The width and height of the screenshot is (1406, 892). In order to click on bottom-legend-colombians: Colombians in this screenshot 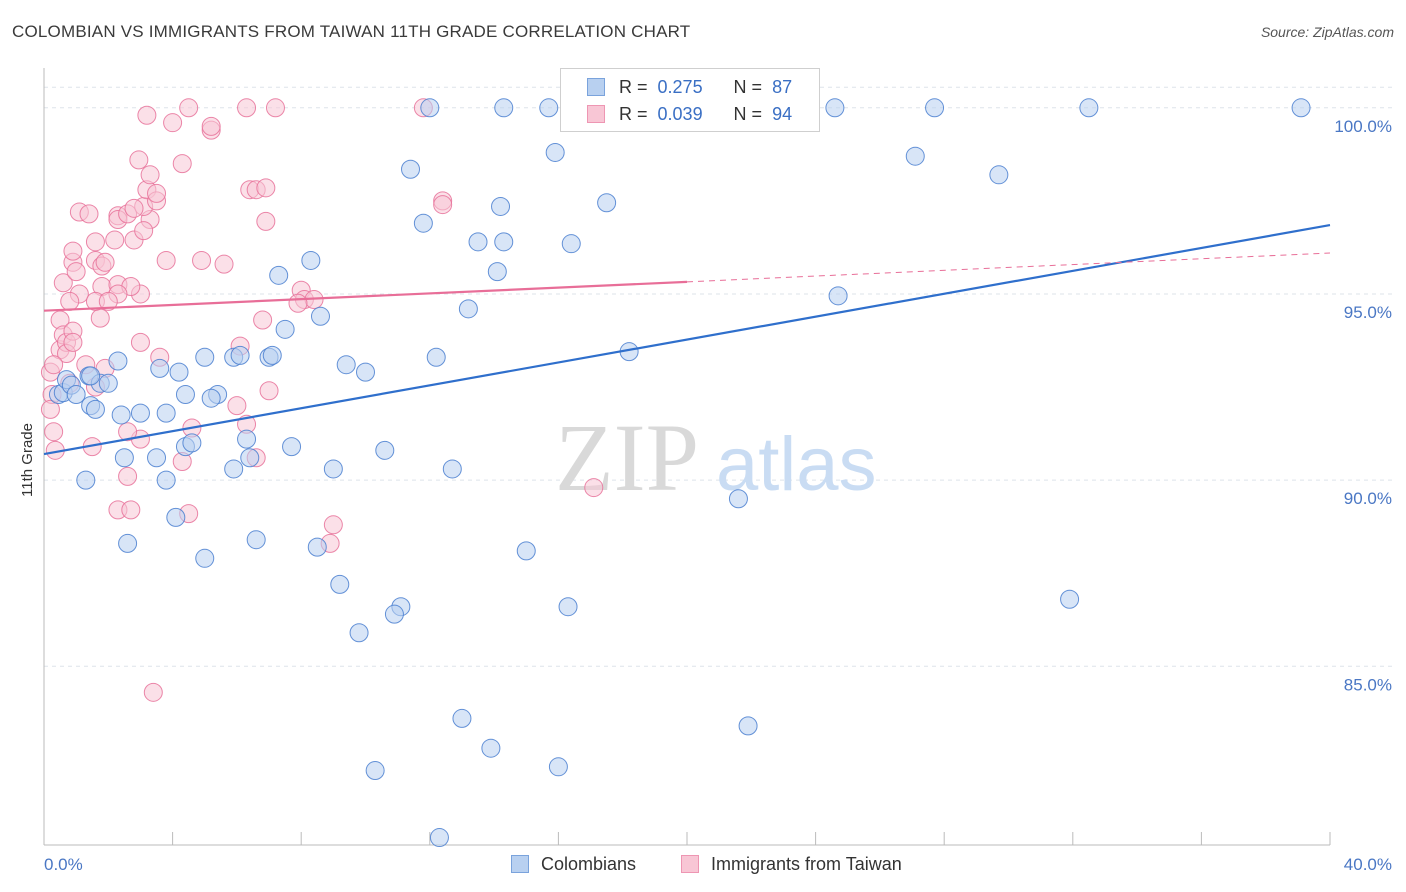, I will do `click(573, 864)`.